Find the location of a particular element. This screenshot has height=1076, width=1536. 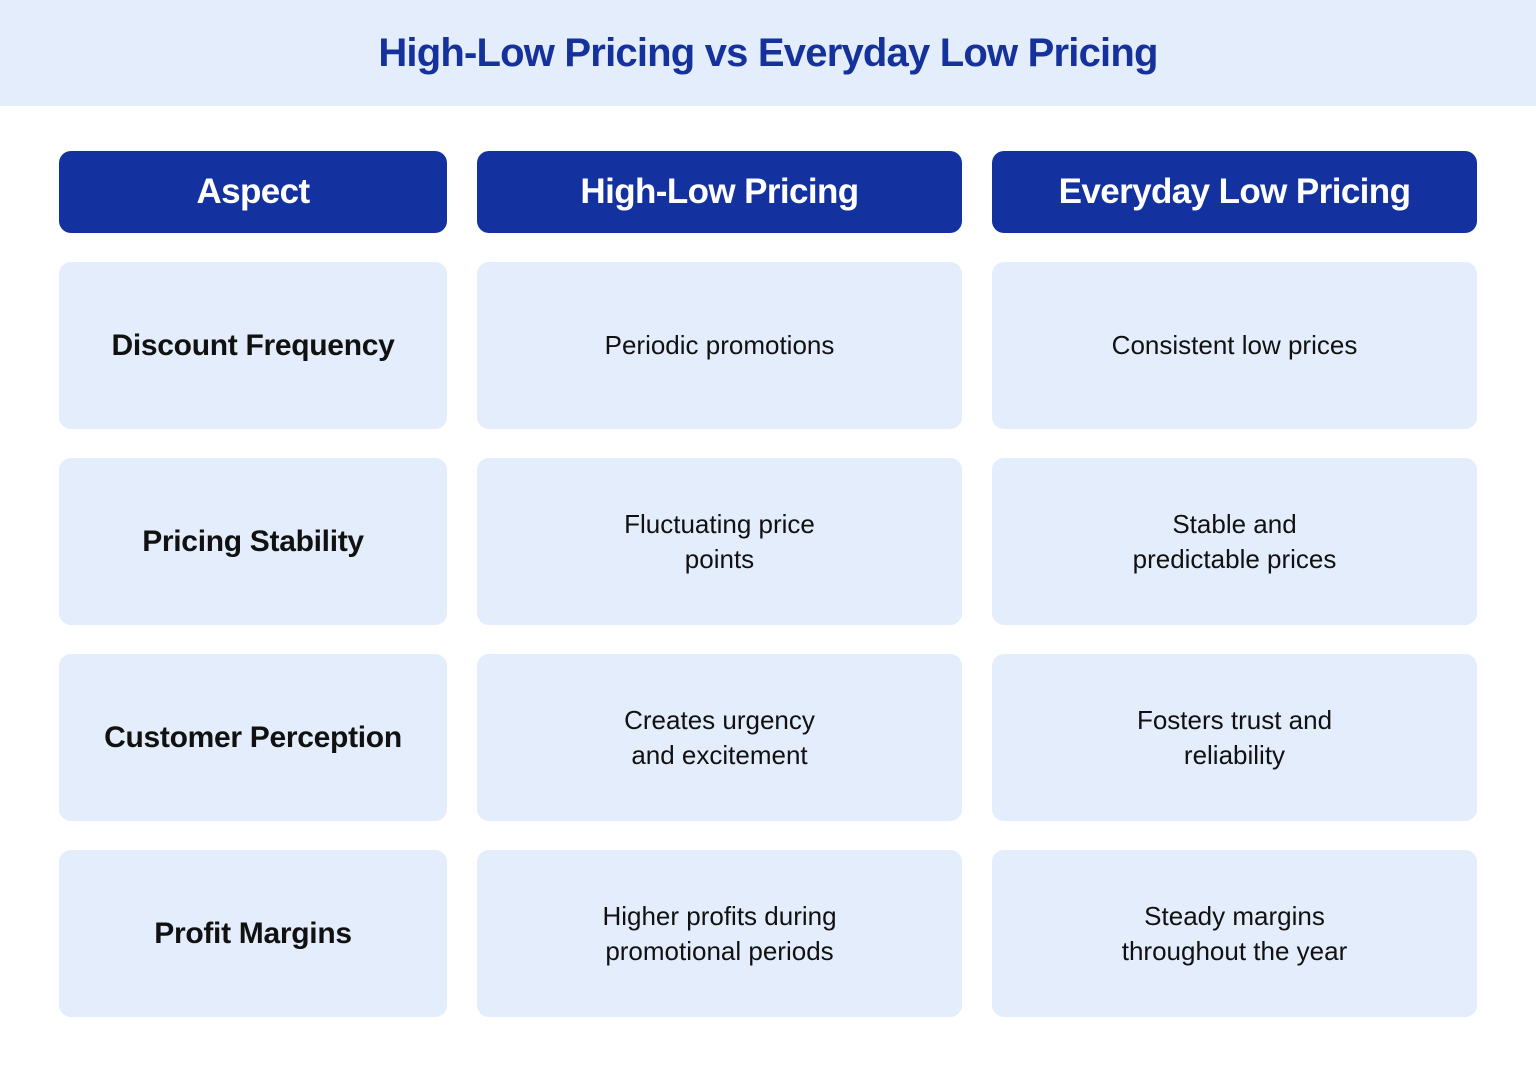

row-customer-perception-everyday-low: Fosters trust and reliability is located at coordinates (1234, 737).